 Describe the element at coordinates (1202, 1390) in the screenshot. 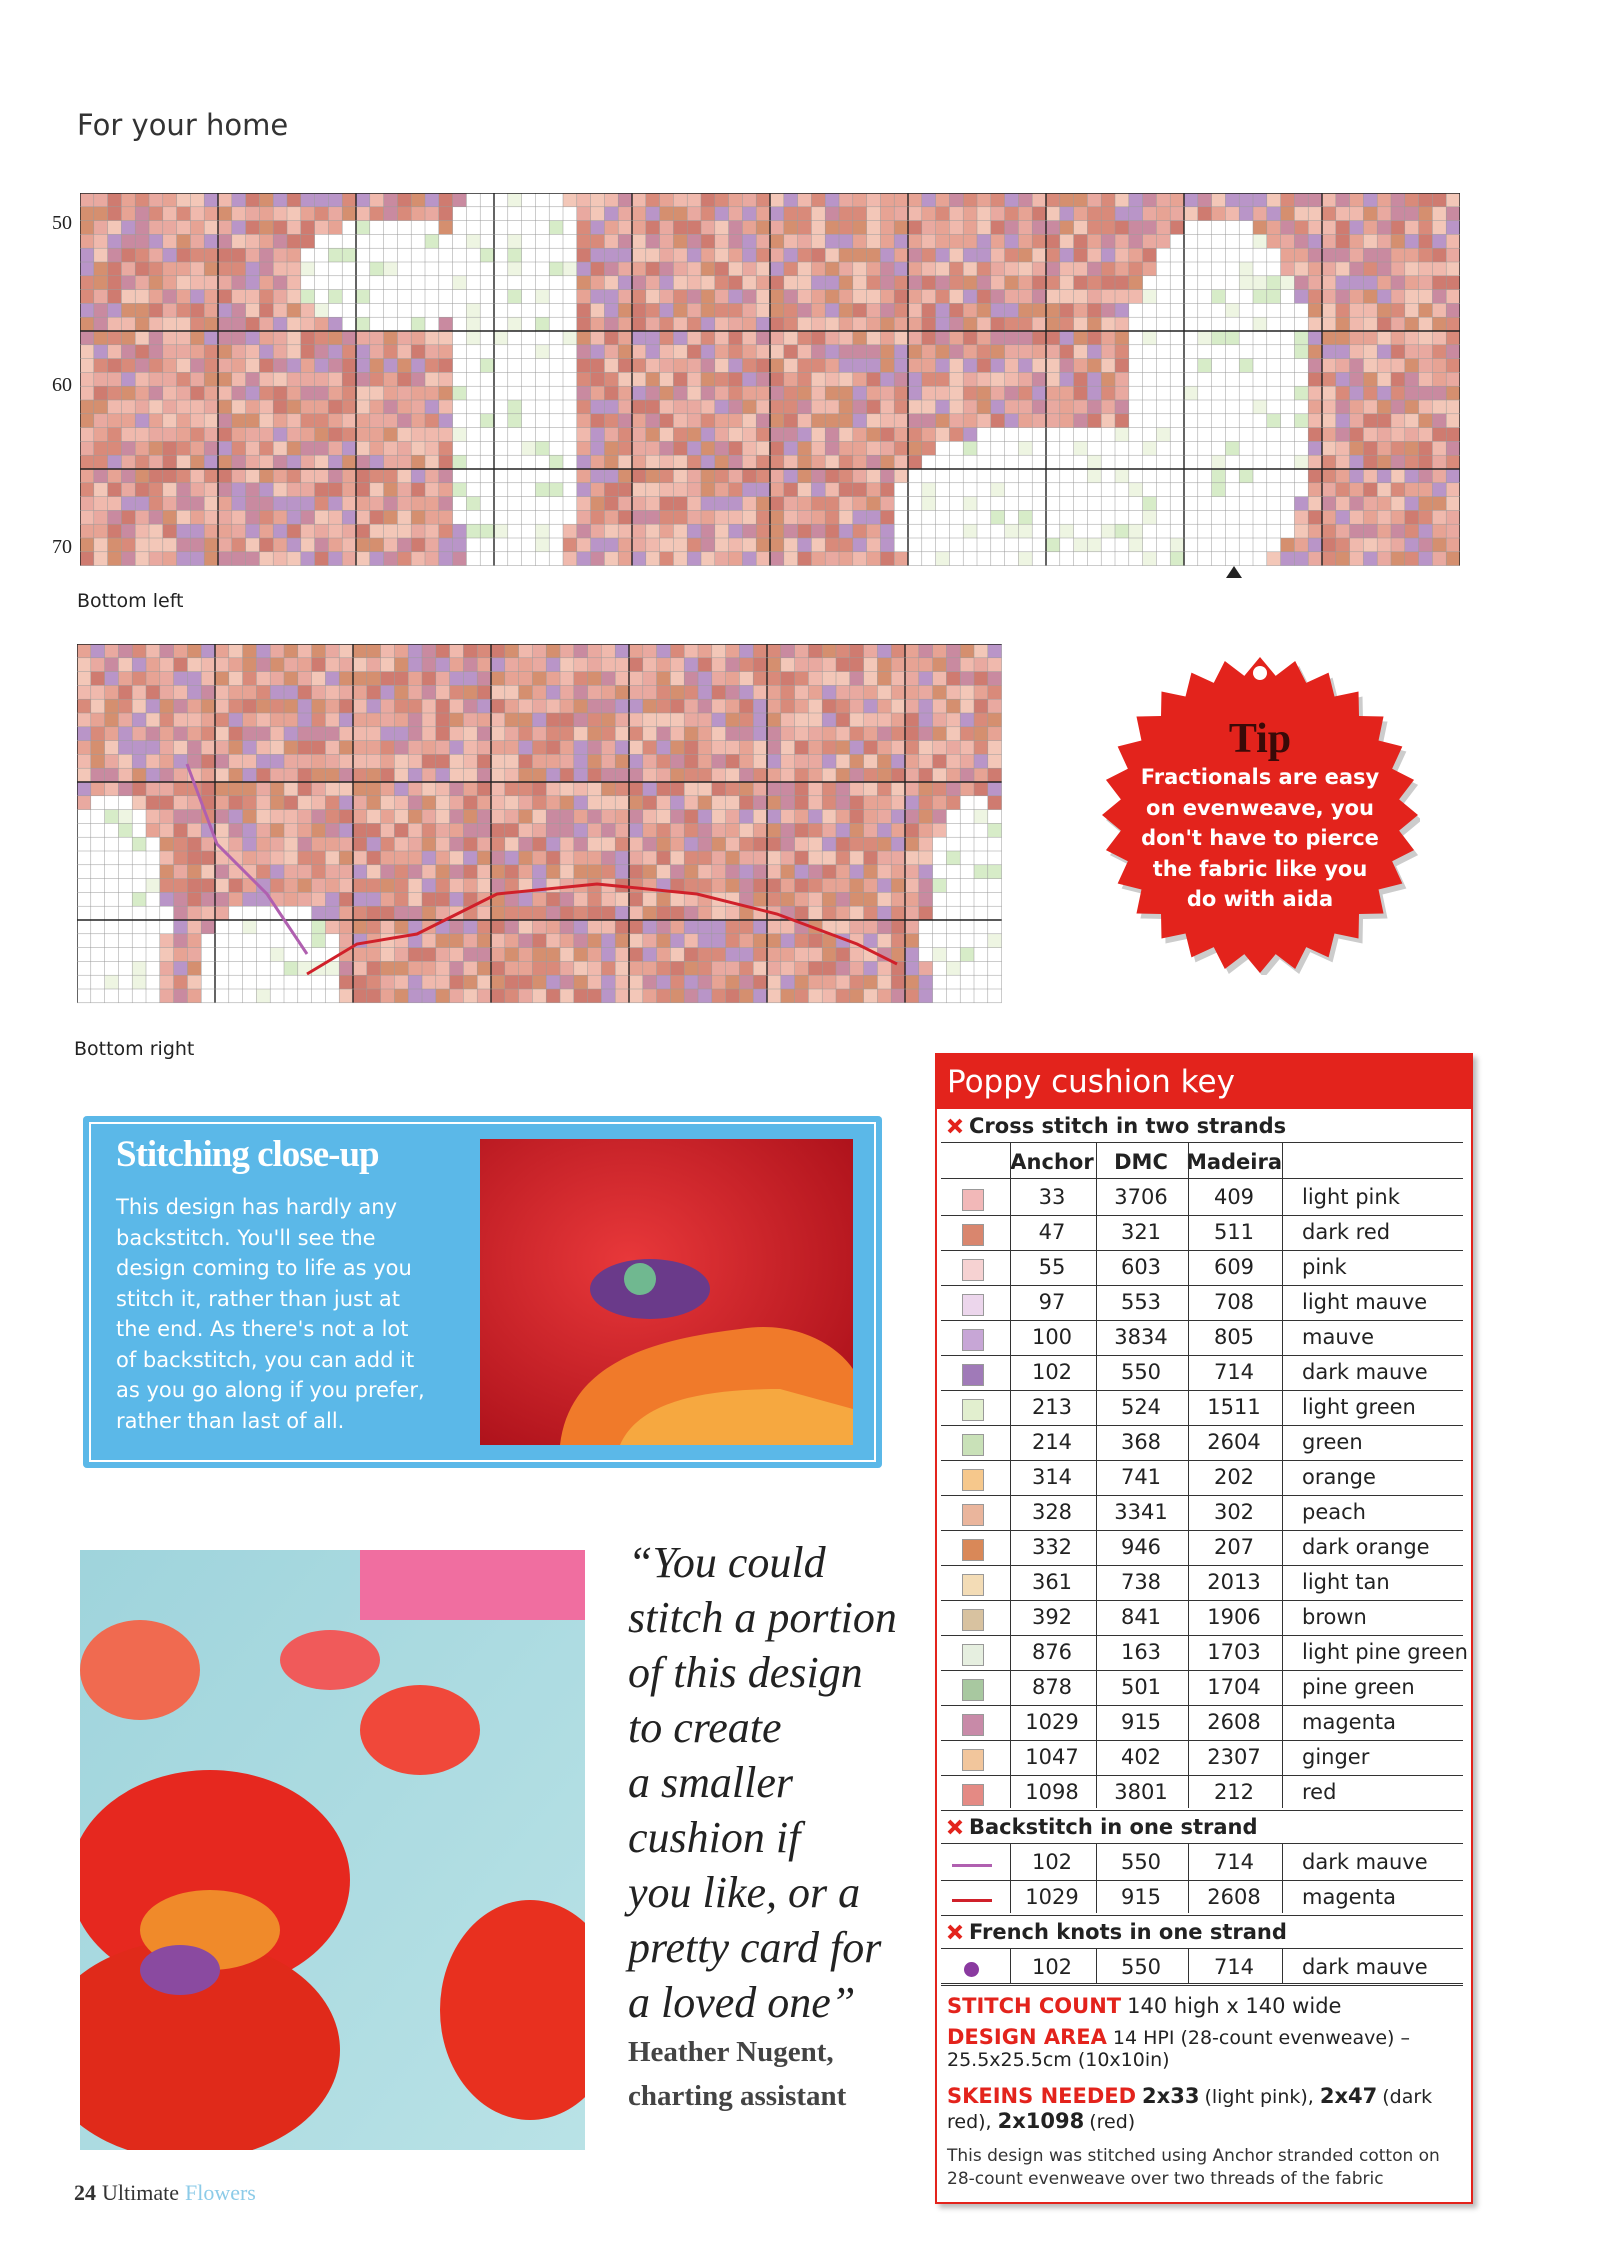

I see `table-line` at that location.